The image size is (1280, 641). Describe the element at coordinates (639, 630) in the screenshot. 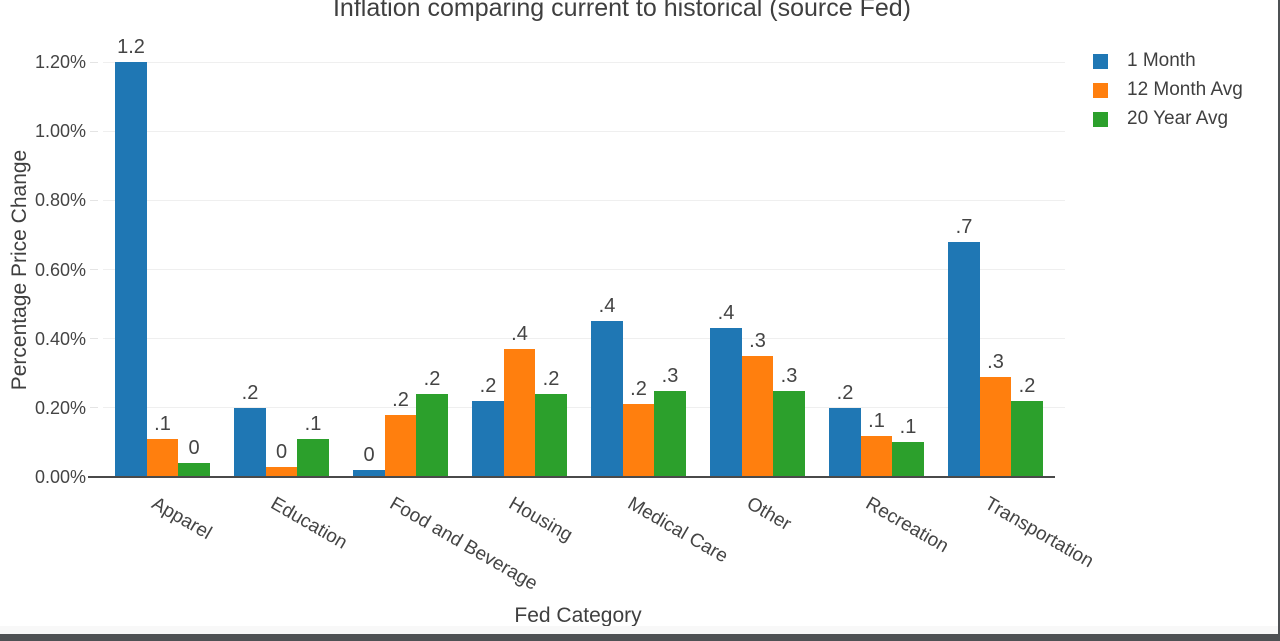

I see `window-bottom-band` at that location.